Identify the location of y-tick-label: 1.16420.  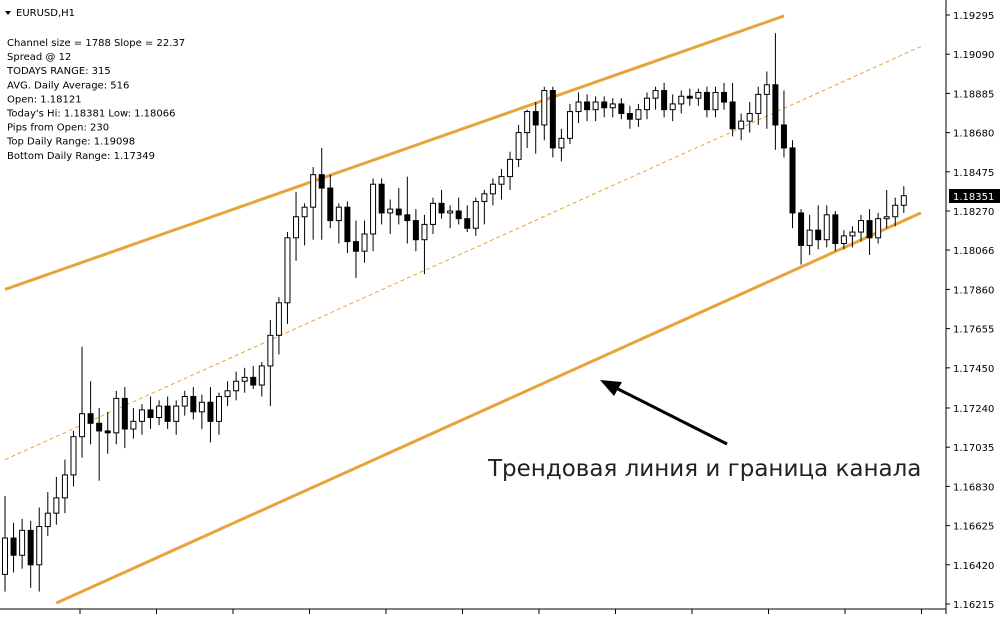
(973, 566).